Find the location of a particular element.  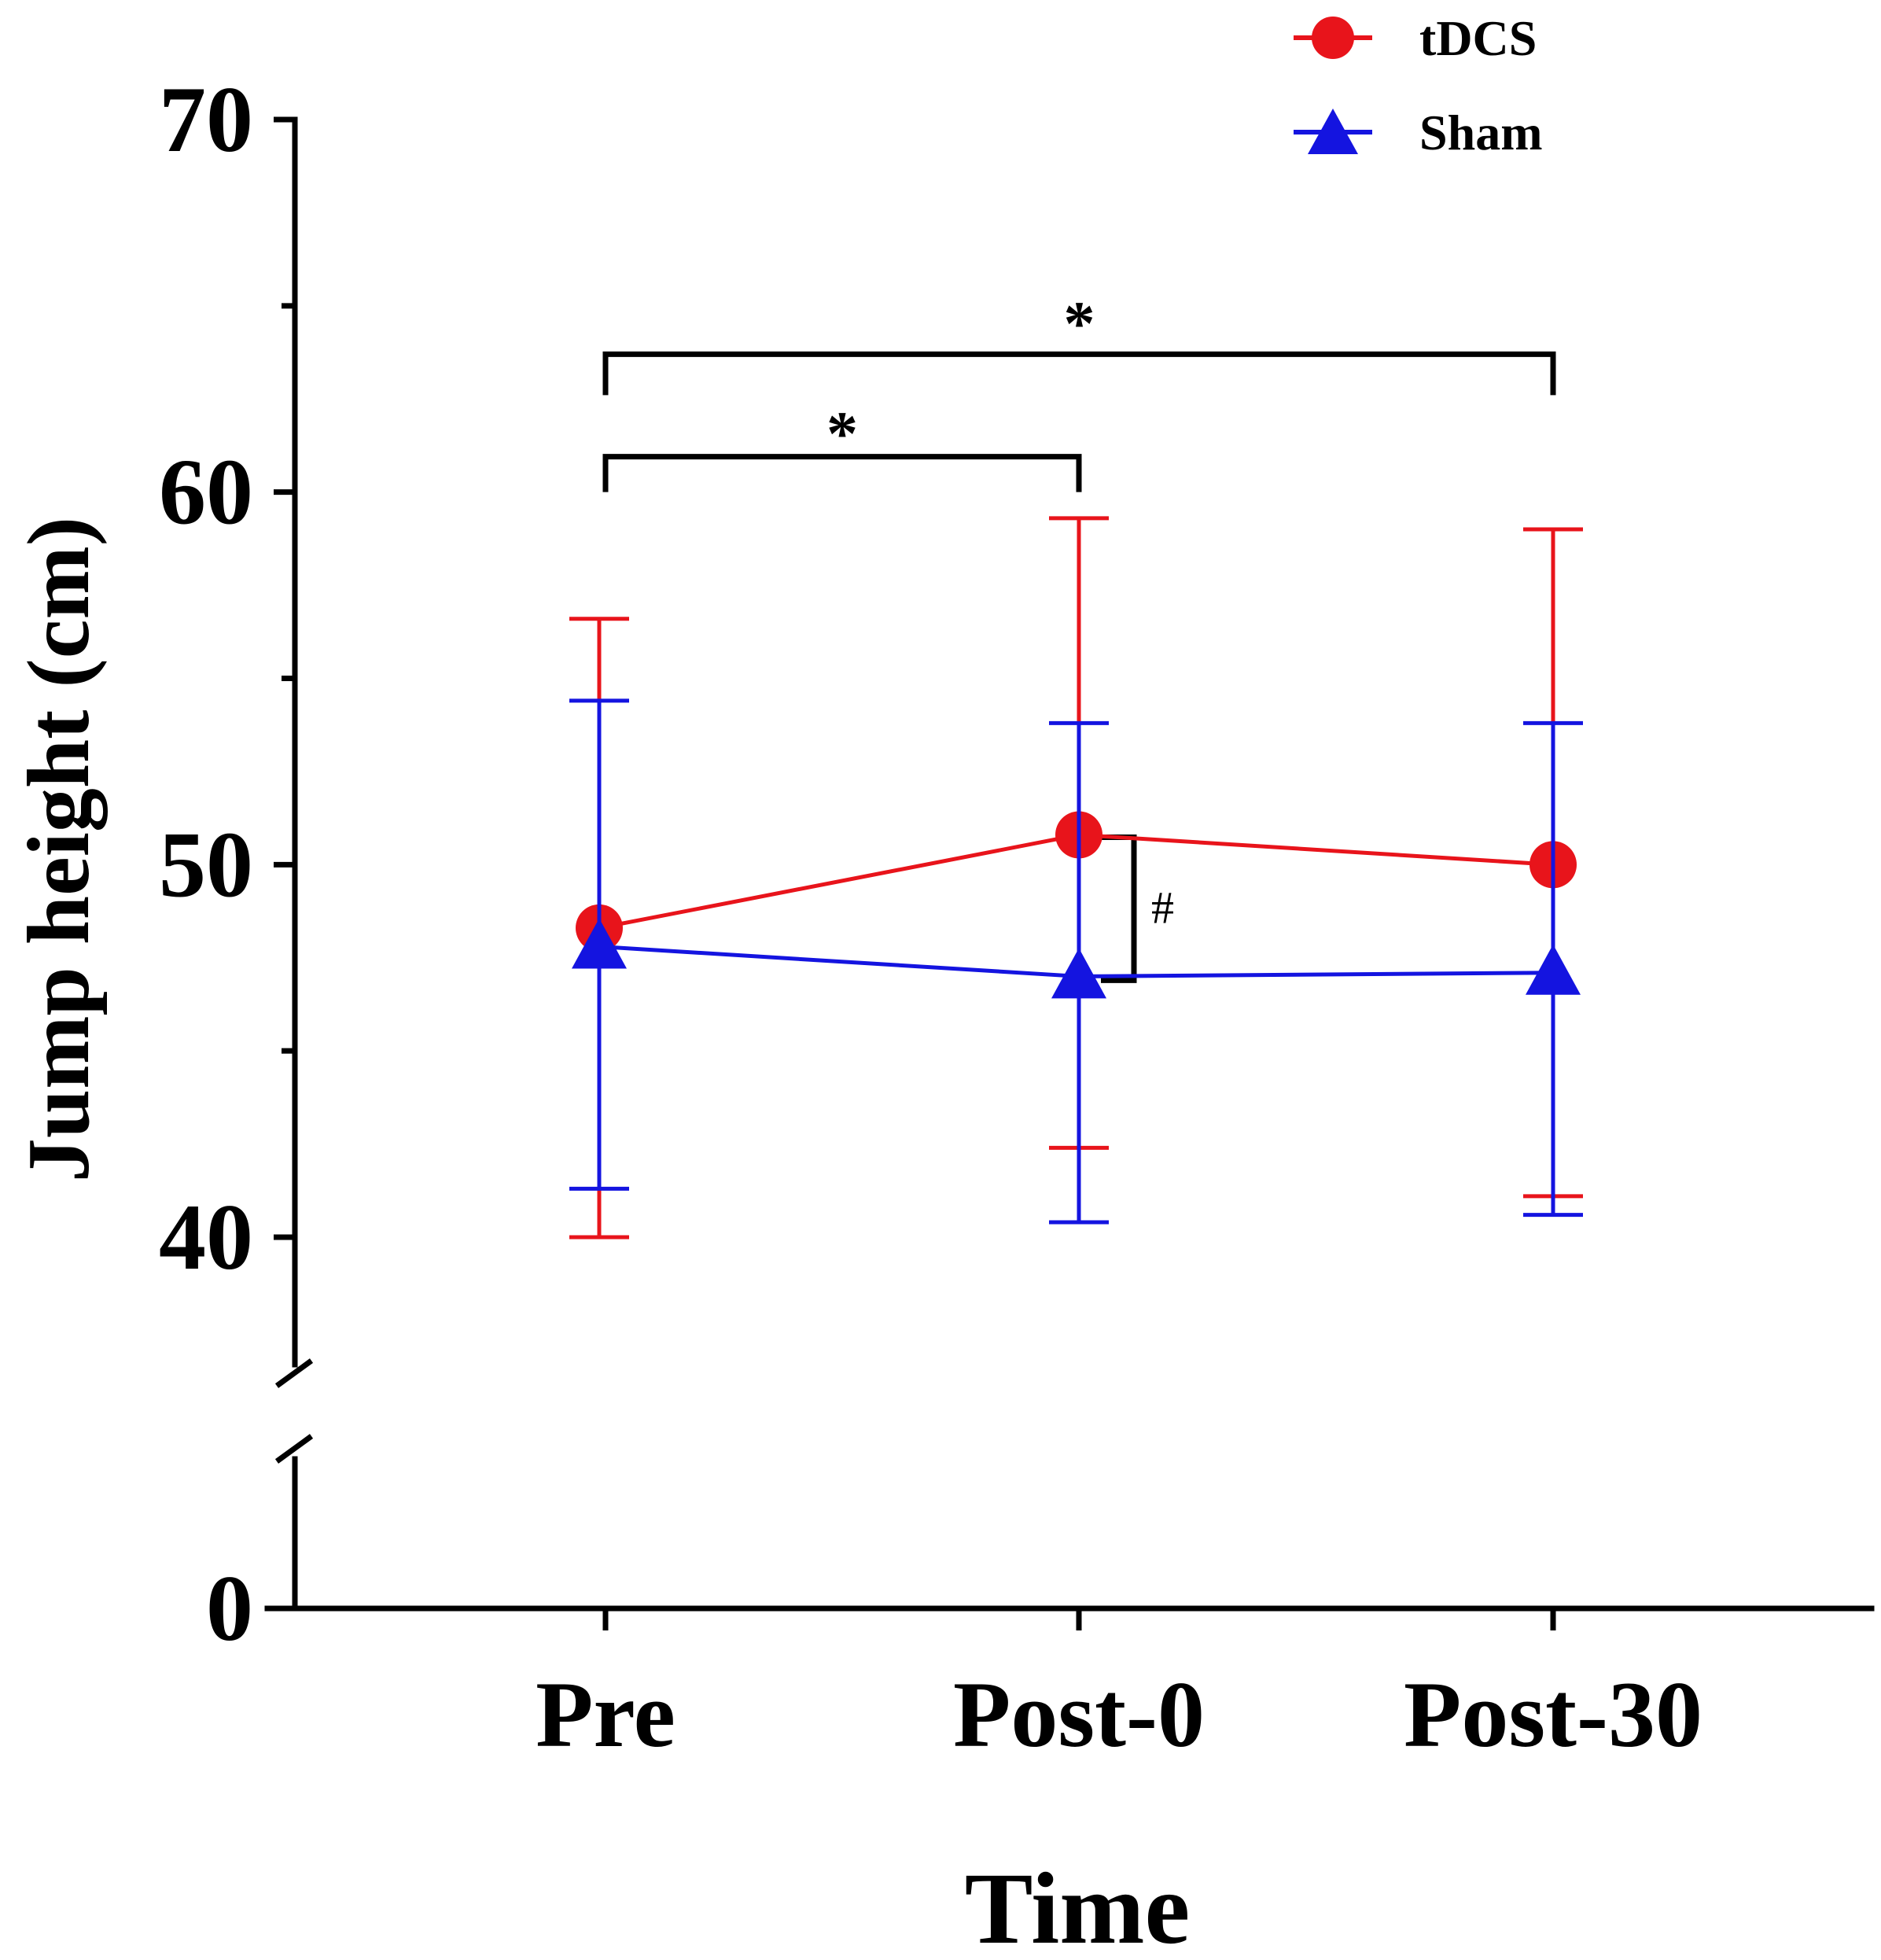

y-tick-label: 70 is located at coordinates (206, 119).